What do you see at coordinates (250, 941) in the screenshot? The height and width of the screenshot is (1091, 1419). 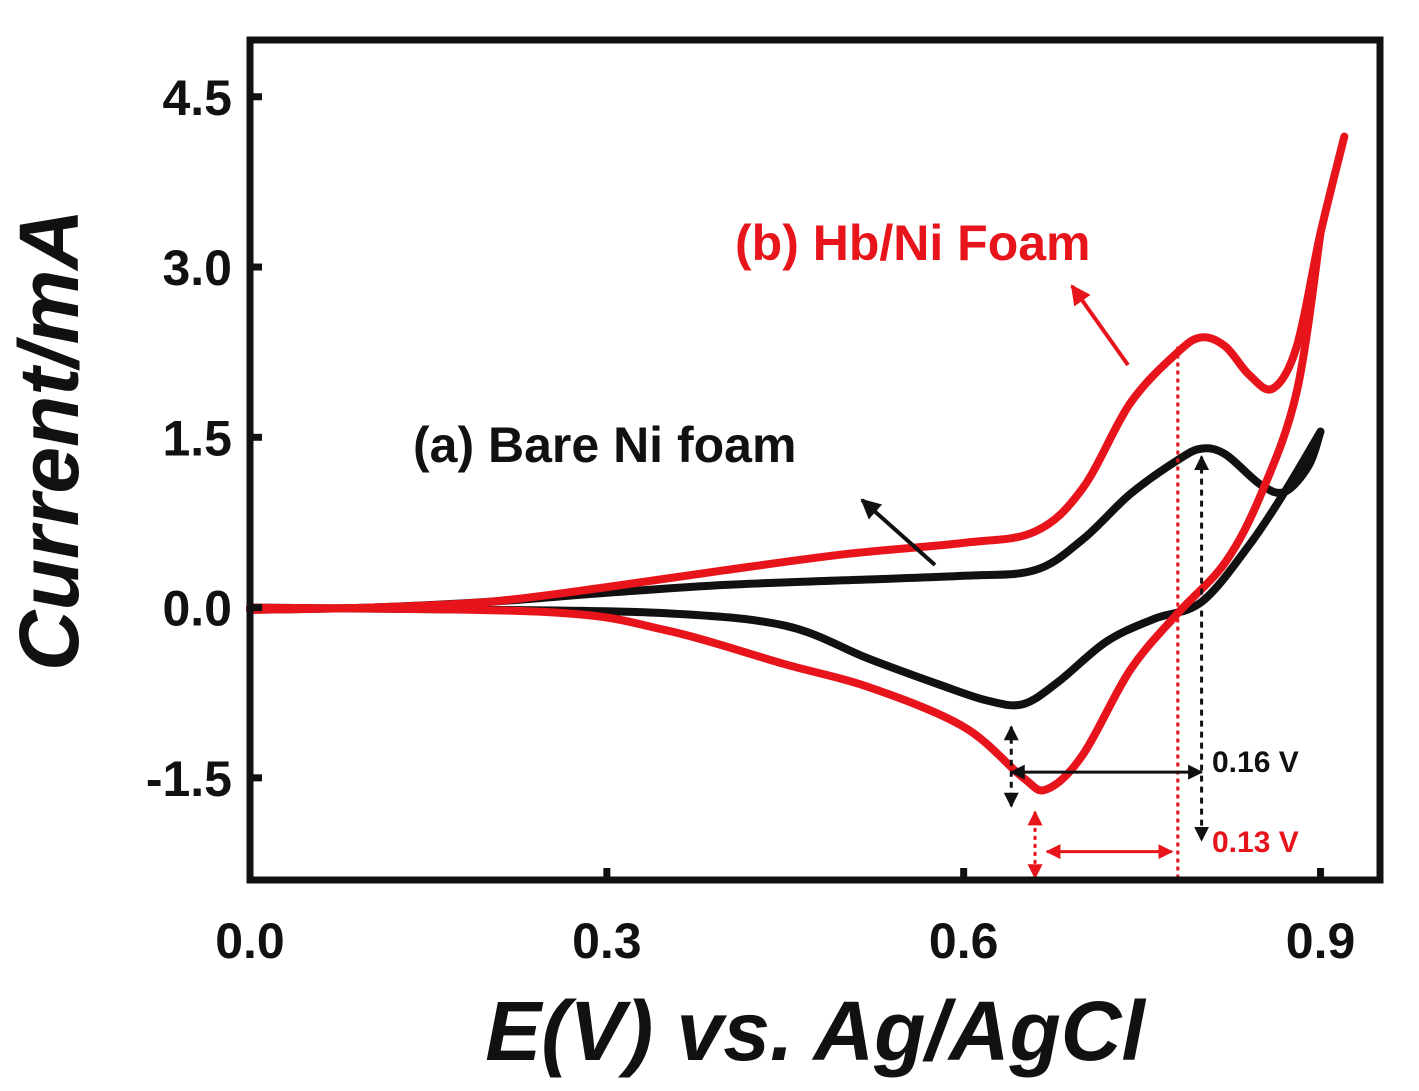 I see `x-tick-label: 0.0` at bounding box center [250, 941].